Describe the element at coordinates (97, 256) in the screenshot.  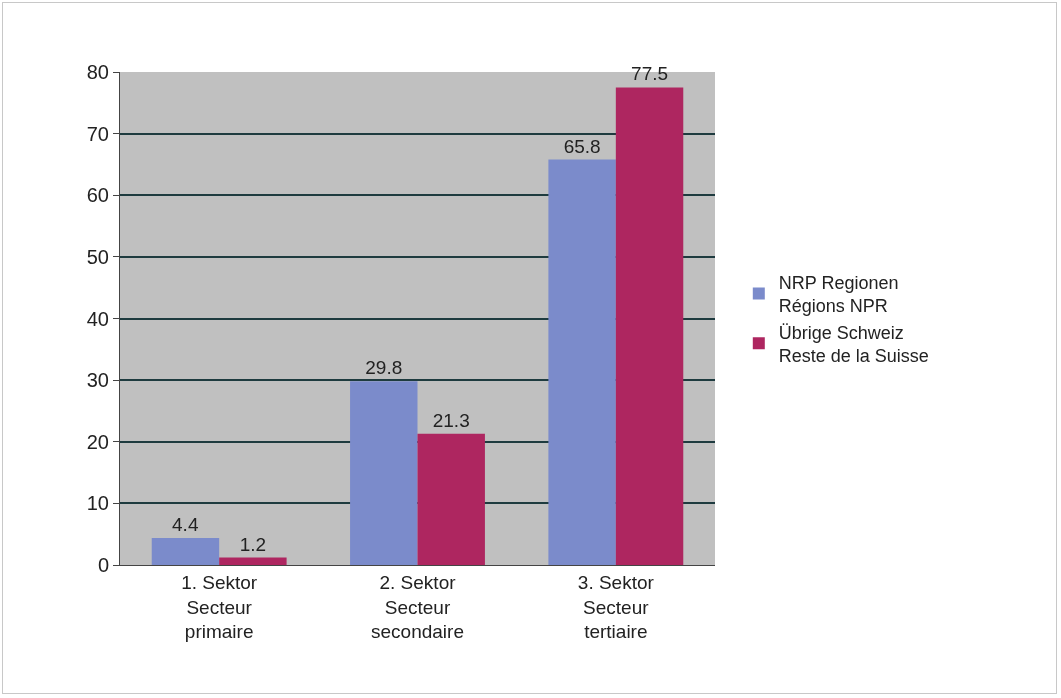
I see `y-tick-label: 50` at that location.